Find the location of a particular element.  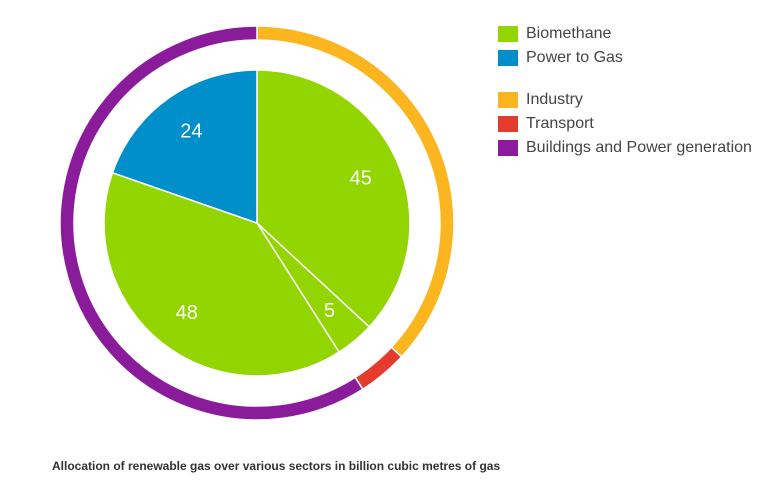

legend-label-power-to-gas: Power to Gas is located at coordinates (574, 57).